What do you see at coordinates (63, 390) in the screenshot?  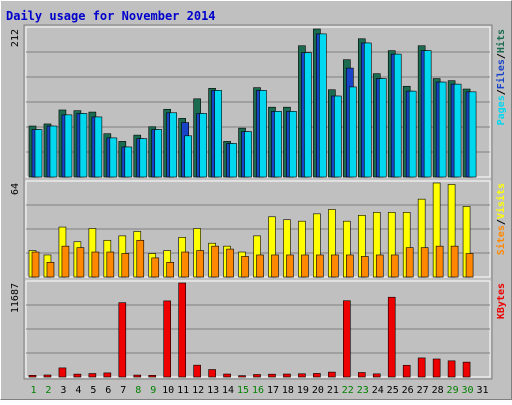 I see `x-tick-label: 3` at bounding box center [63, 390].